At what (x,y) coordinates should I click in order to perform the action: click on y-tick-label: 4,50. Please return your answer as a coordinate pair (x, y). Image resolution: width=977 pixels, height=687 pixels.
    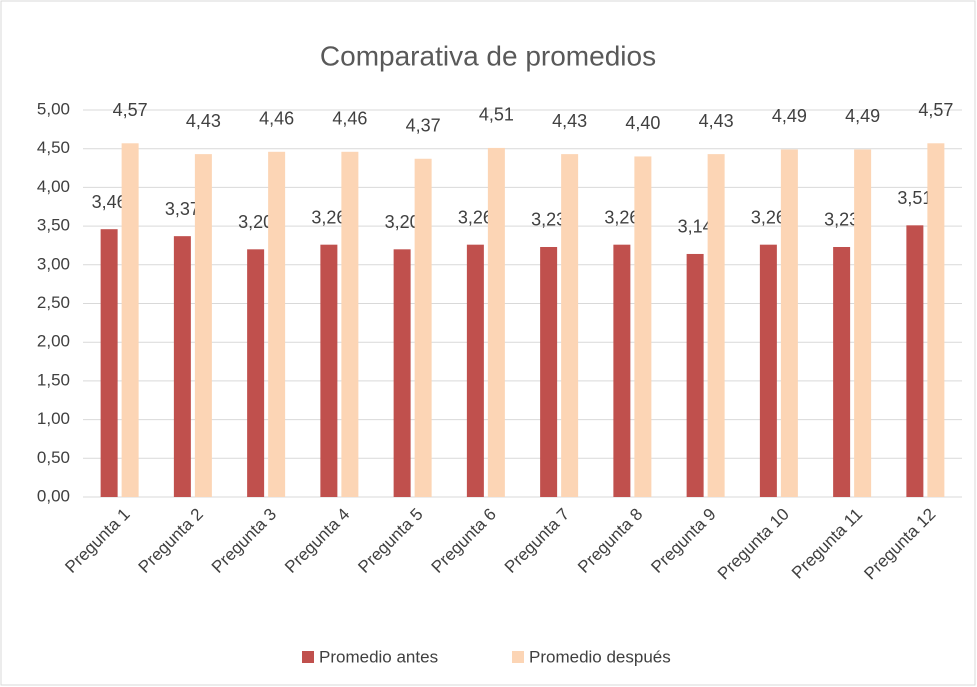
    Looking at the image, I should click on (53, 147).